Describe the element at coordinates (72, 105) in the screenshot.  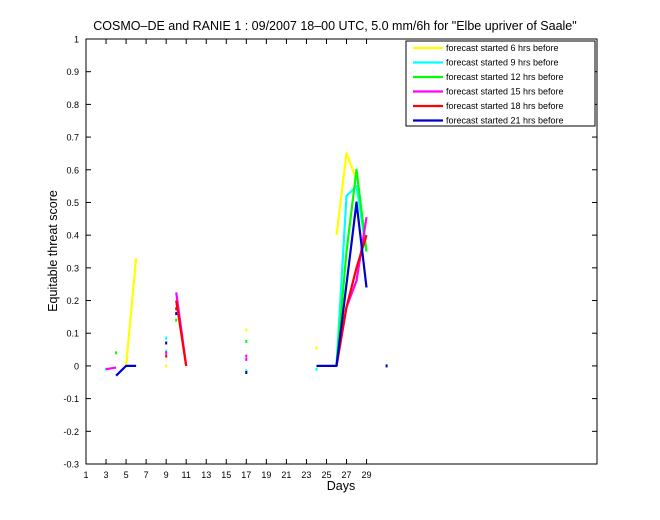
I see `y-tick-label: 0.8` at that location.